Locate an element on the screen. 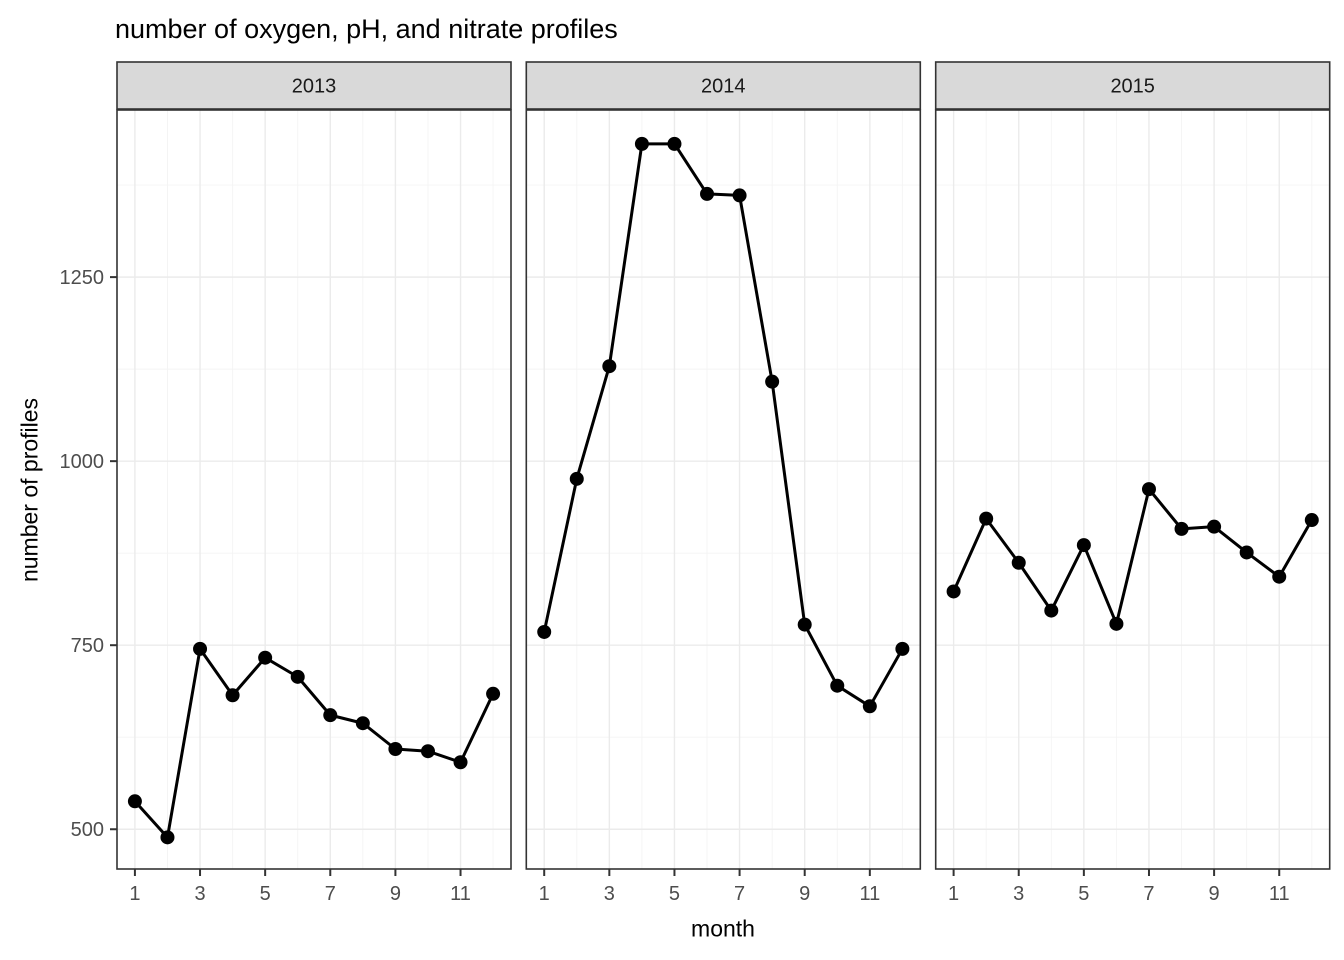 This screenshot has height=960, width=1344. data-point-2013-m7 is located at coordinates (330, 715).